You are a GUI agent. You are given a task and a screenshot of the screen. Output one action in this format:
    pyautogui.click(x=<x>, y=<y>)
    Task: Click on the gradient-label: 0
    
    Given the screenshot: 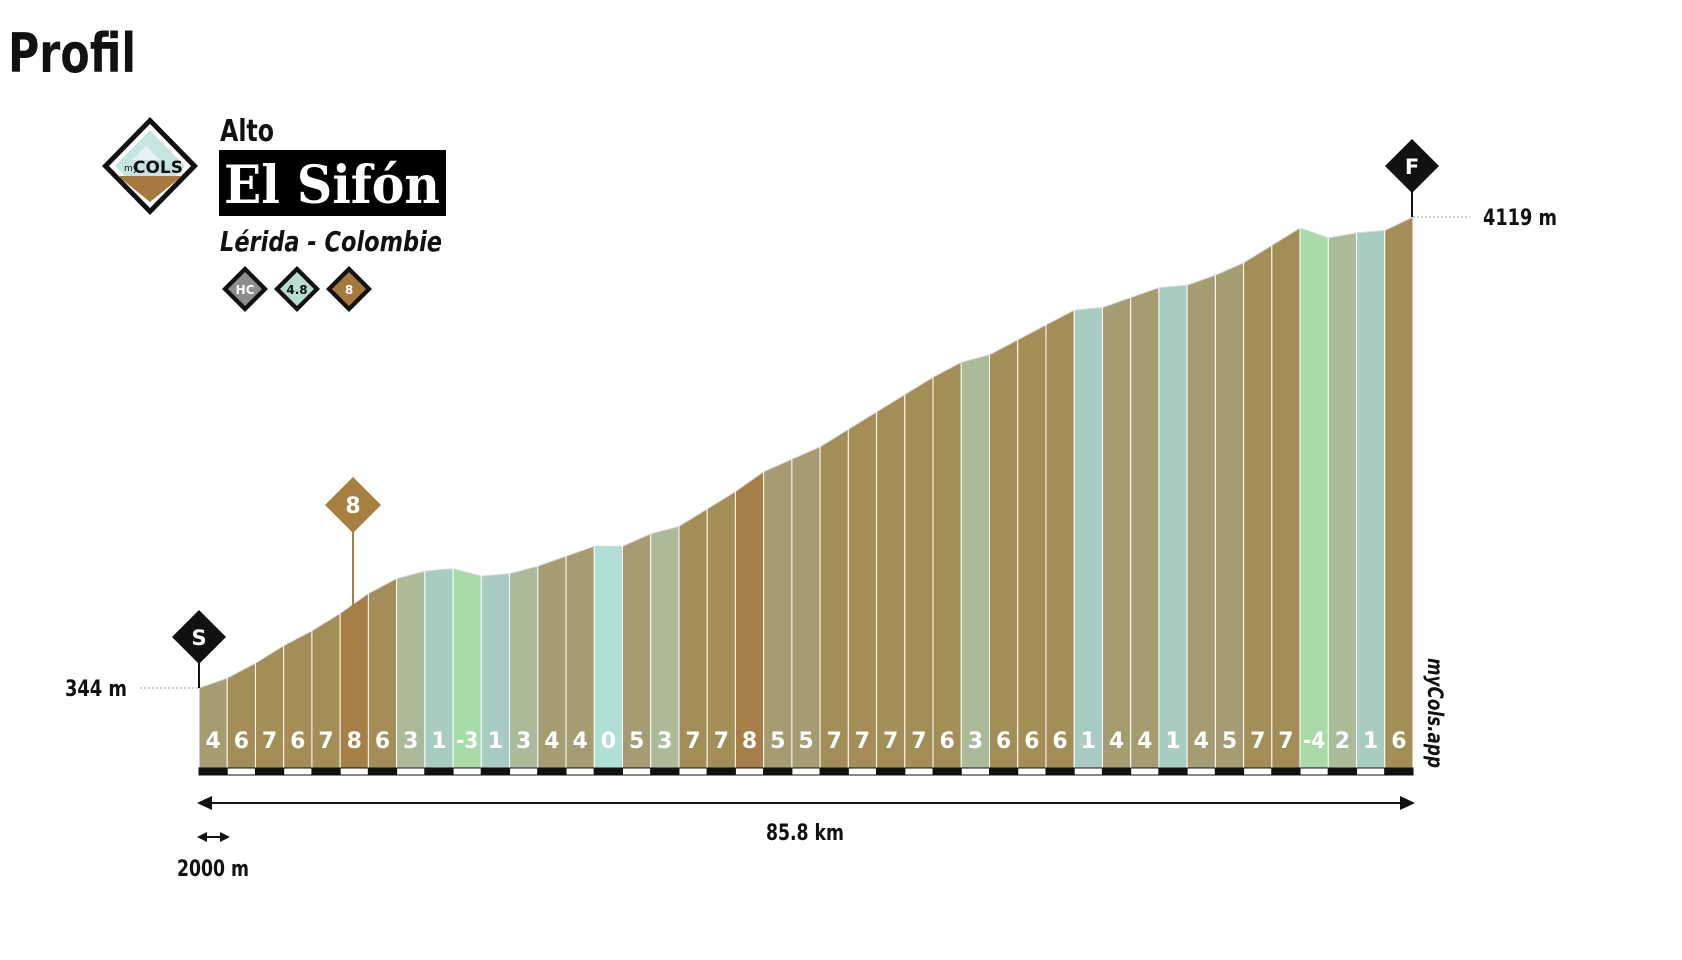 What is the action you would take?
    pyautogui.click(x=608, y=741)
    